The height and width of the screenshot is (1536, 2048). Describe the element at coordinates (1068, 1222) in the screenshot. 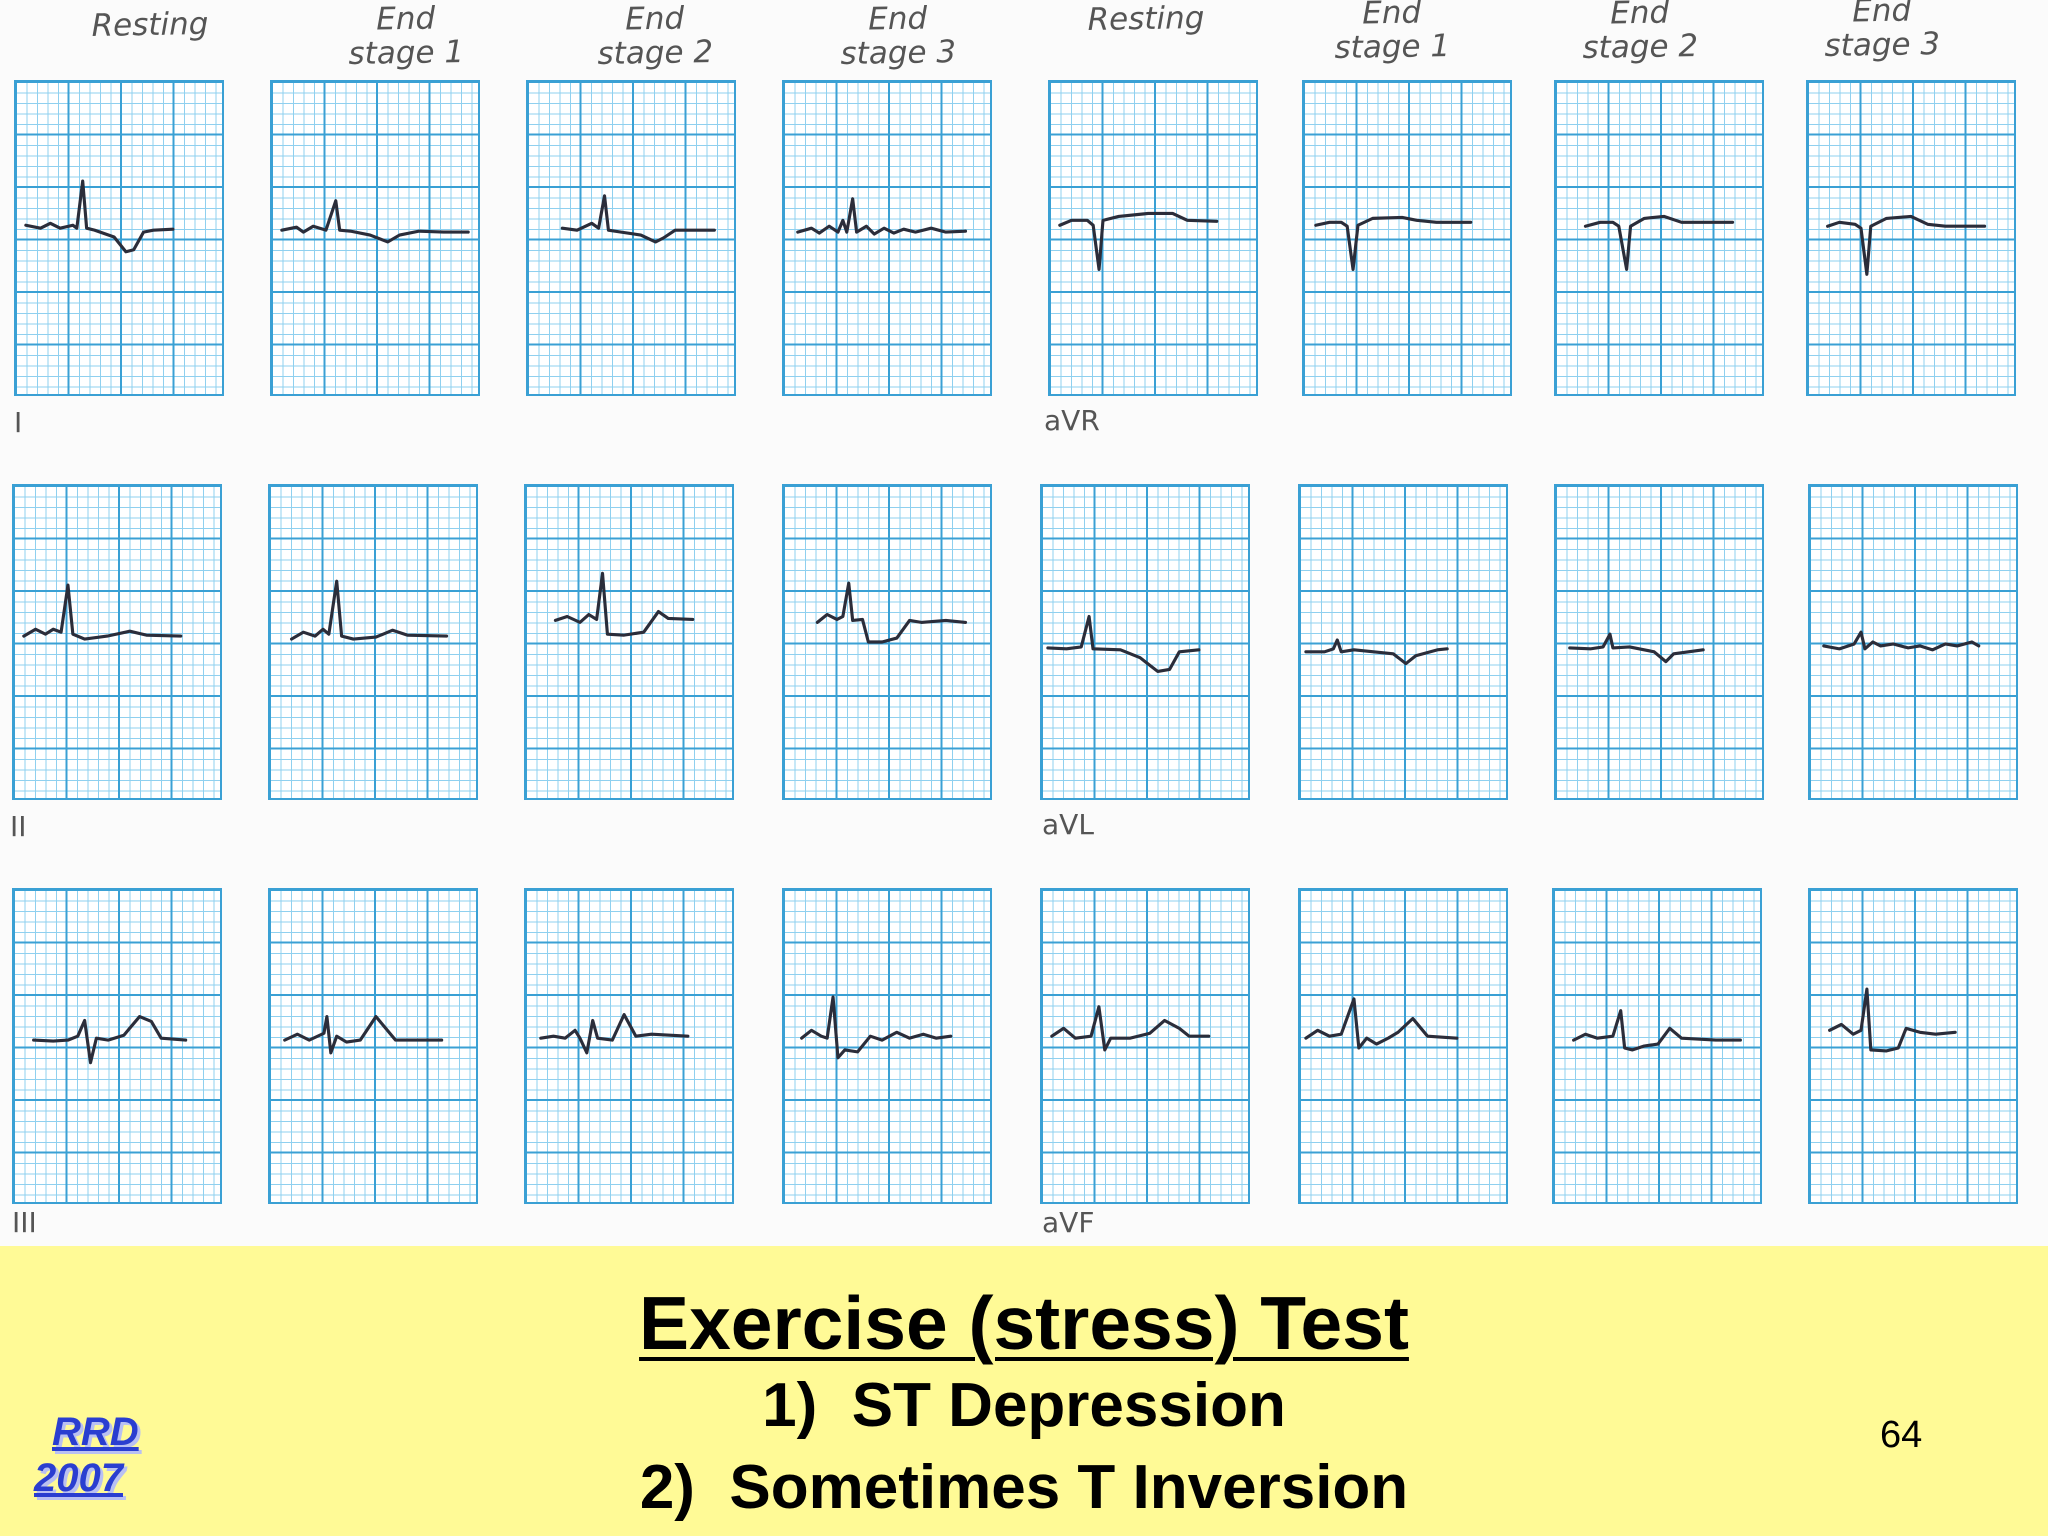

I see `lead-label-avf: aVF` at that location.